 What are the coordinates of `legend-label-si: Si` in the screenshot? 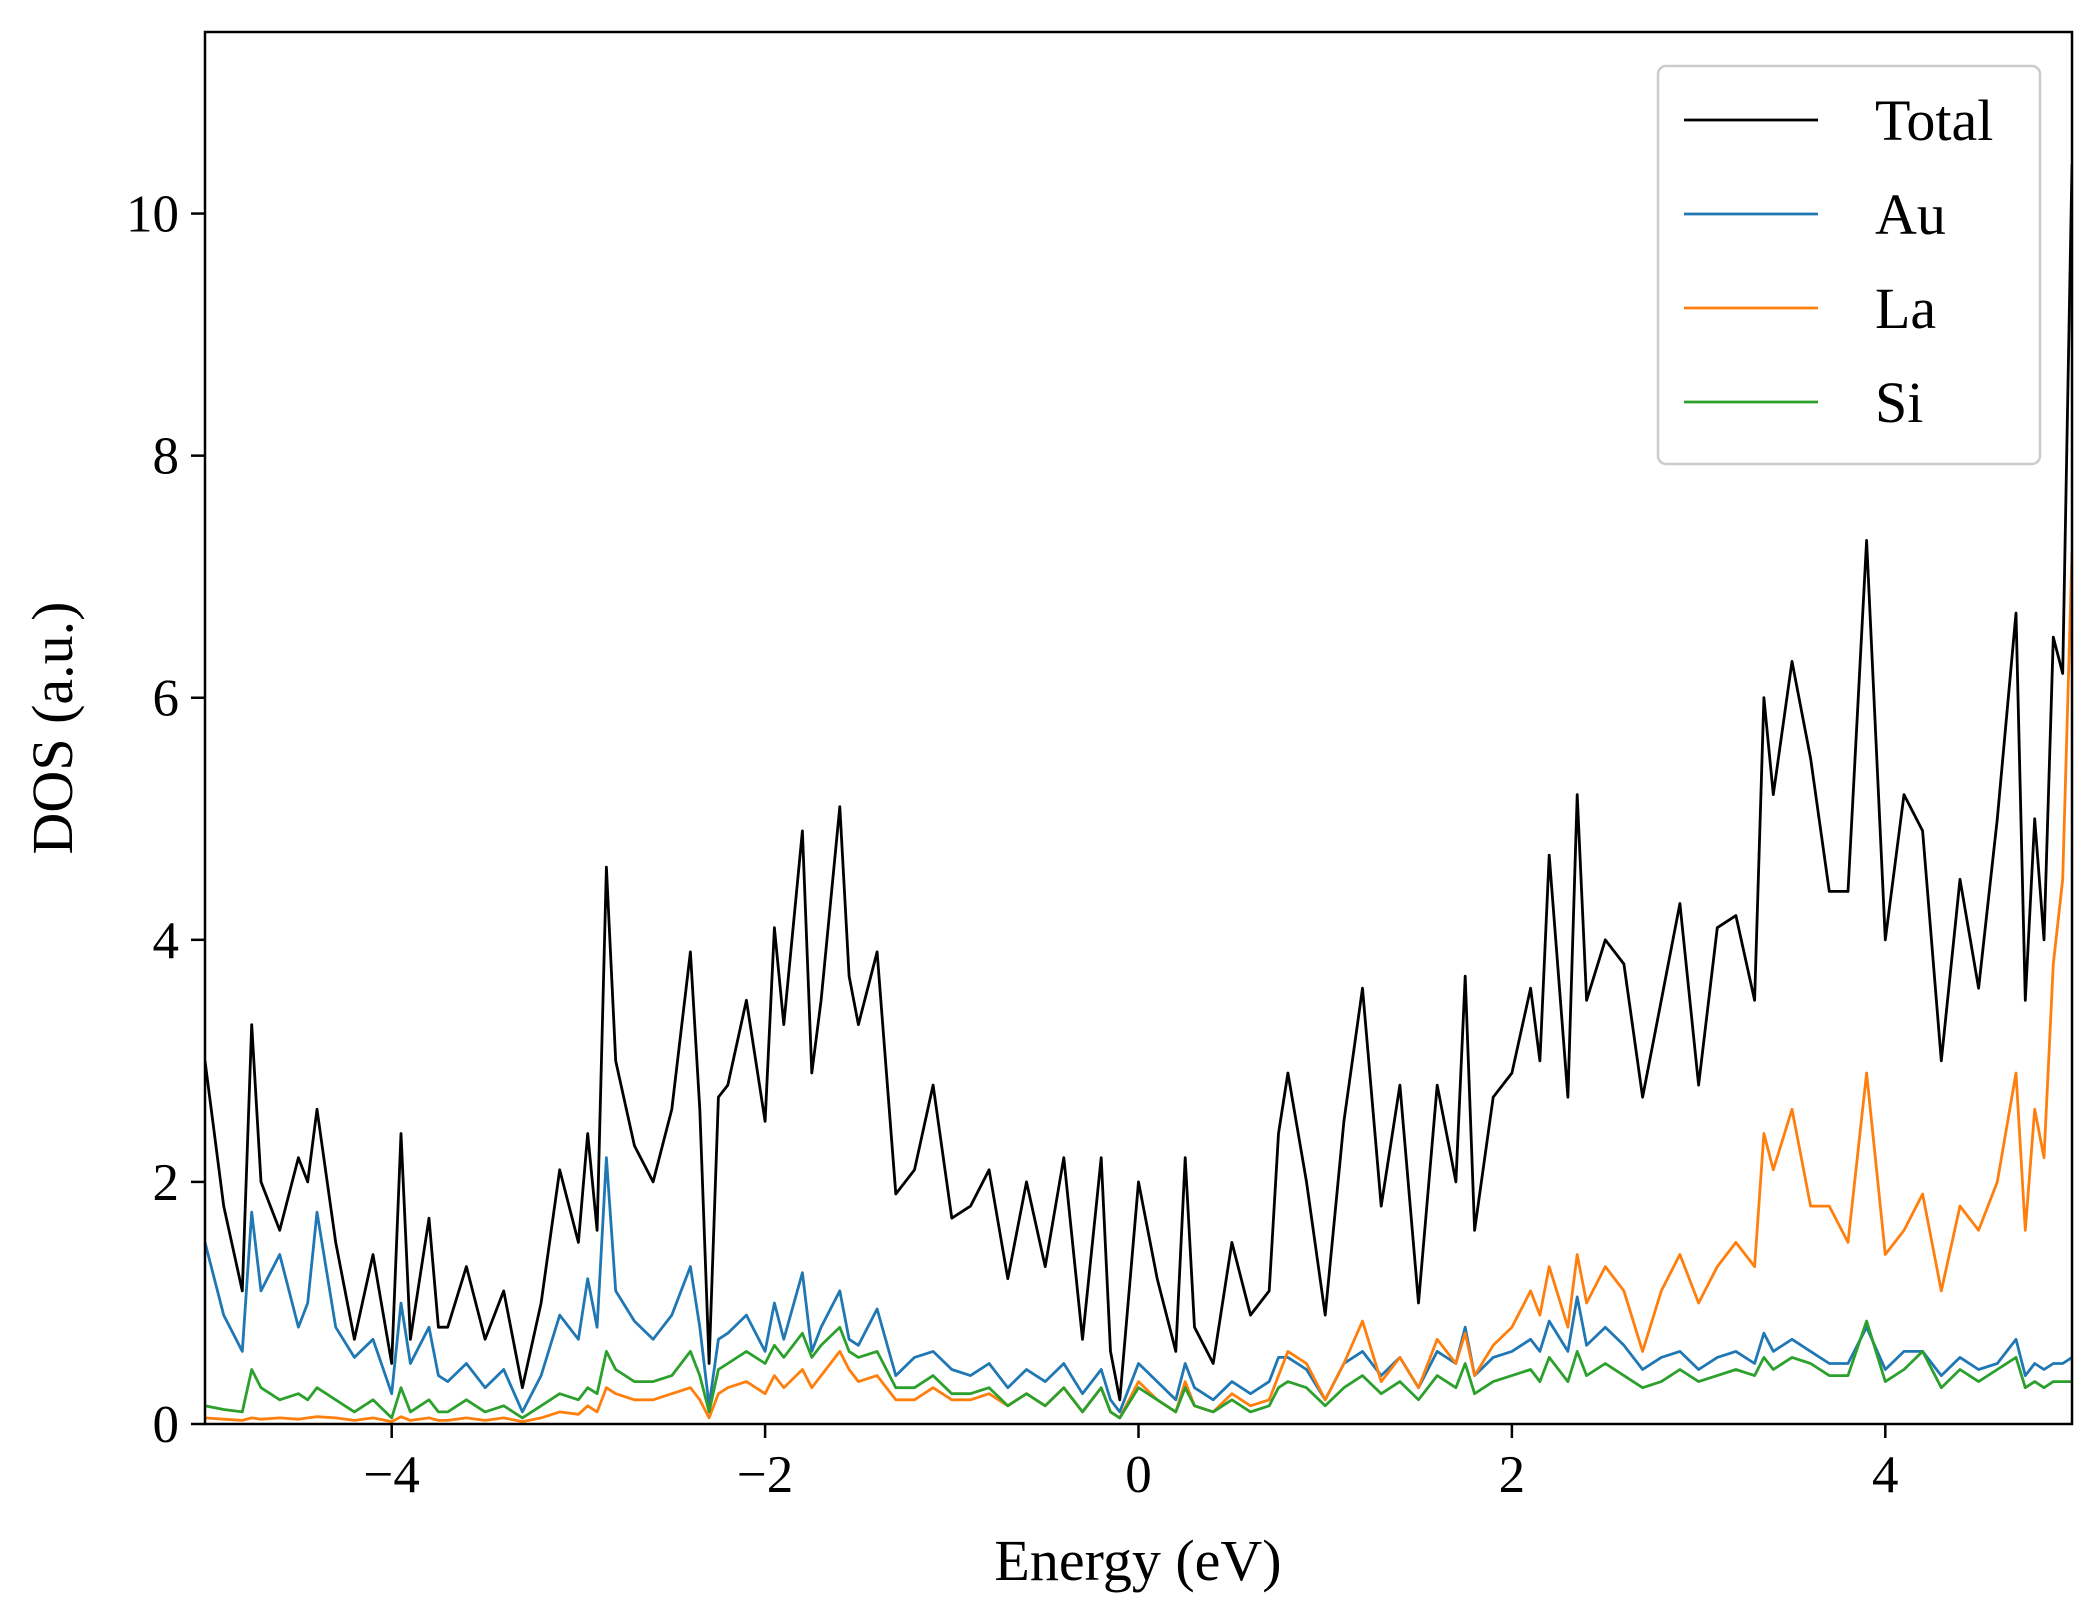 It's located at (1899, 402).